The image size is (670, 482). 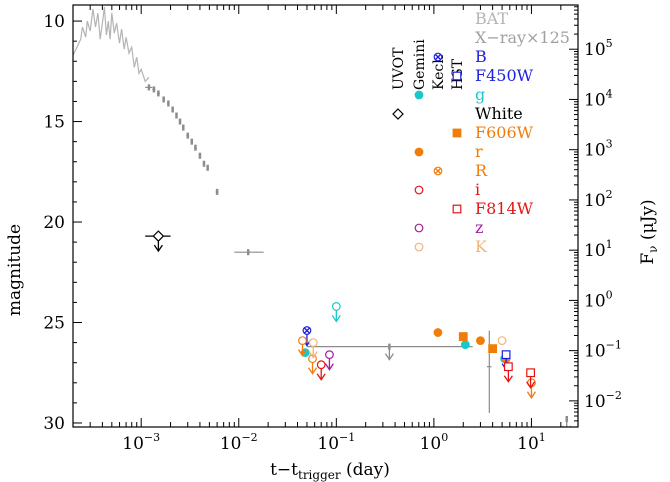 What do you see at coordinates (603, 350) in the screenshot?
I see `y-tick-label-right: 10⁻¹` at bounding box center [603, 350].